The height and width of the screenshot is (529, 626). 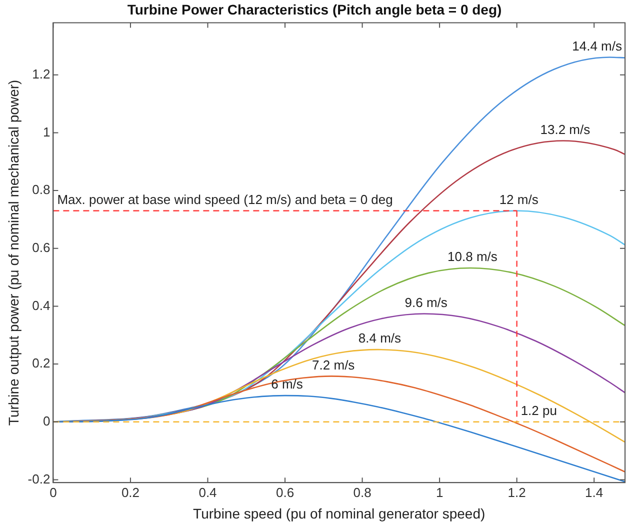 What do you see at coordinates (519, 199) in the screenshot?
I see `series-label: 12 m/s` at bounding box center [519, 199].